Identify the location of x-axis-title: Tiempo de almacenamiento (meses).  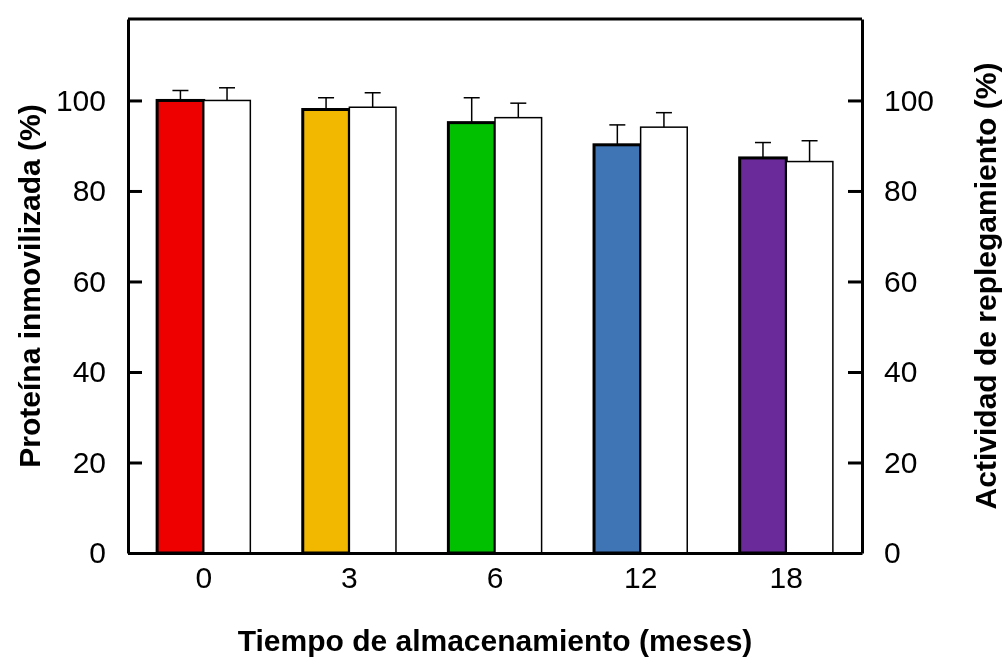
(495, 640).